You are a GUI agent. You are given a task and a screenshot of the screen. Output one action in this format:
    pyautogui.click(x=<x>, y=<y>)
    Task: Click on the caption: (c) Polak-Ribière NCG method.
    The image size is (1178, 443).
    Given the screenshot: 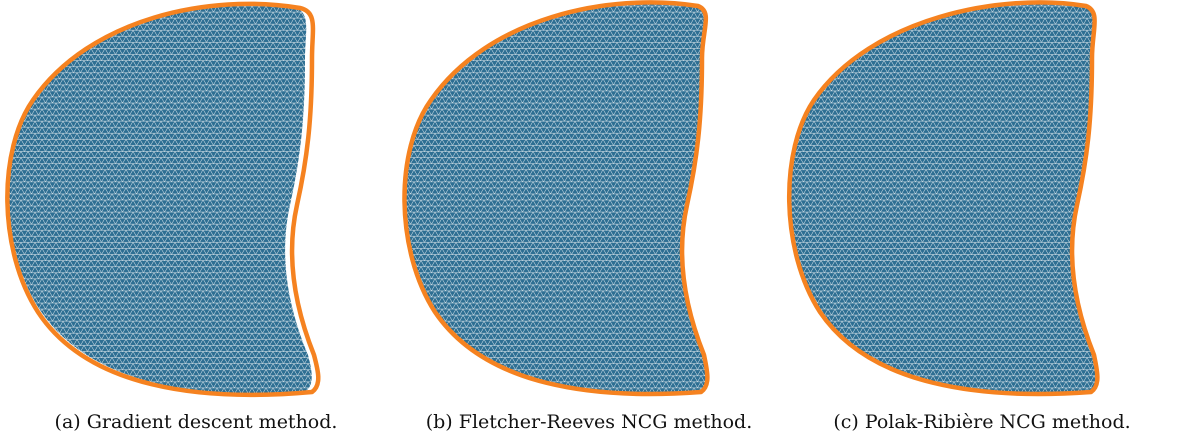 What is the action you would take?
    pyautogui.click(x=982, y=422)
    